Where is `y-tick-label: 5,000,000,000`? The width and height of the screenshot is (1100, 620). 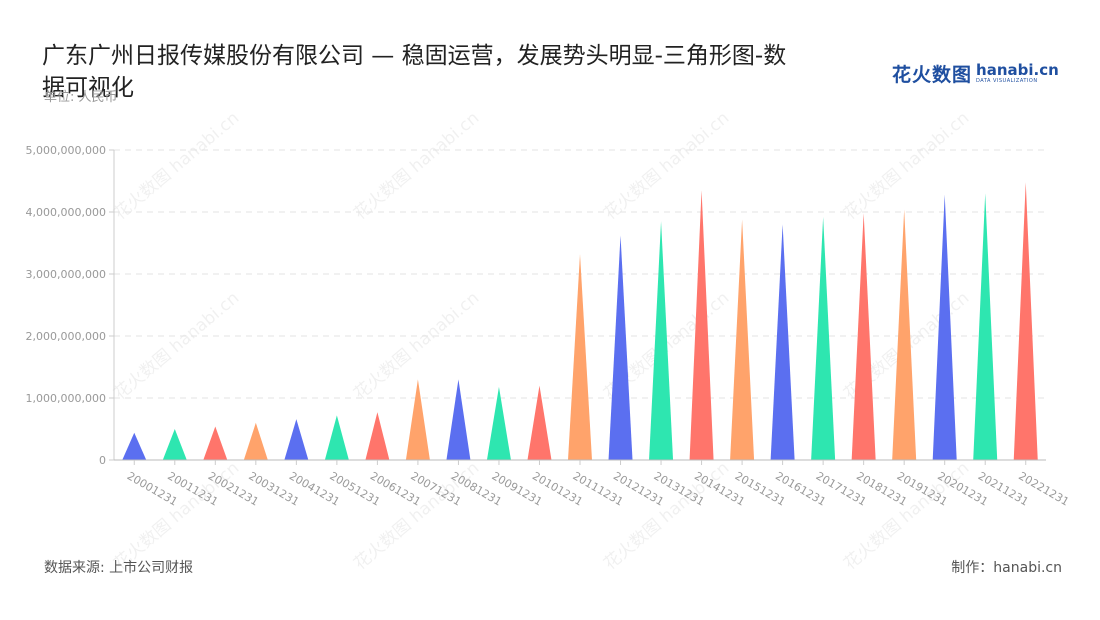 y-tick-label: 5,000,000,000 is located at coordinates (66, 150).